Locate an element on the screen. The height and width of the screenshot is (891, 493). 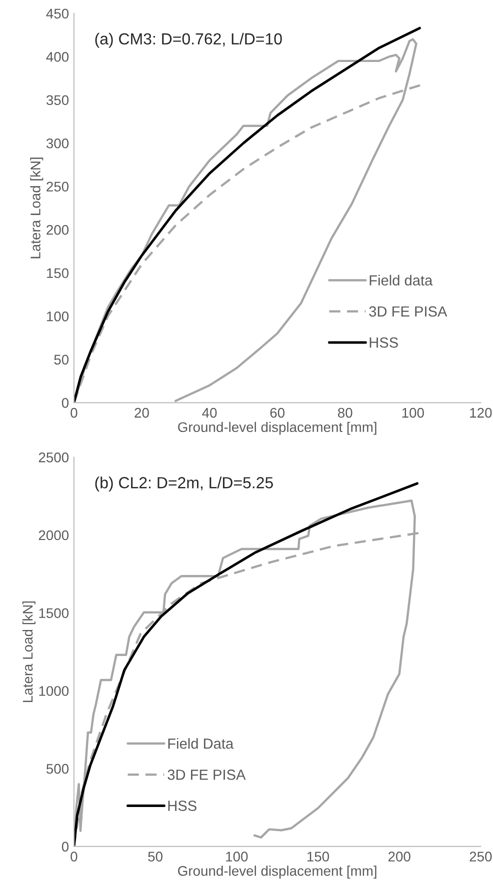
y-tick-label: 2000 is located at coordinates (53, 535).